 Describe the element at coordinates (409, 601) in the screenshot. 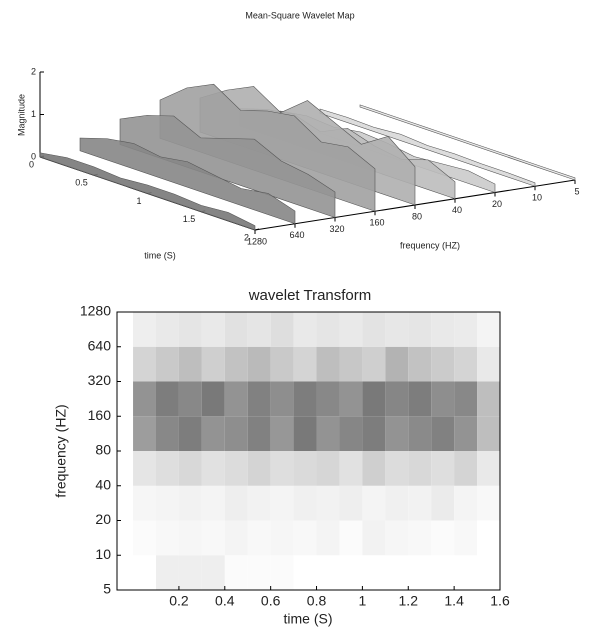

I see `x-tick-label: 1.2` at that location.